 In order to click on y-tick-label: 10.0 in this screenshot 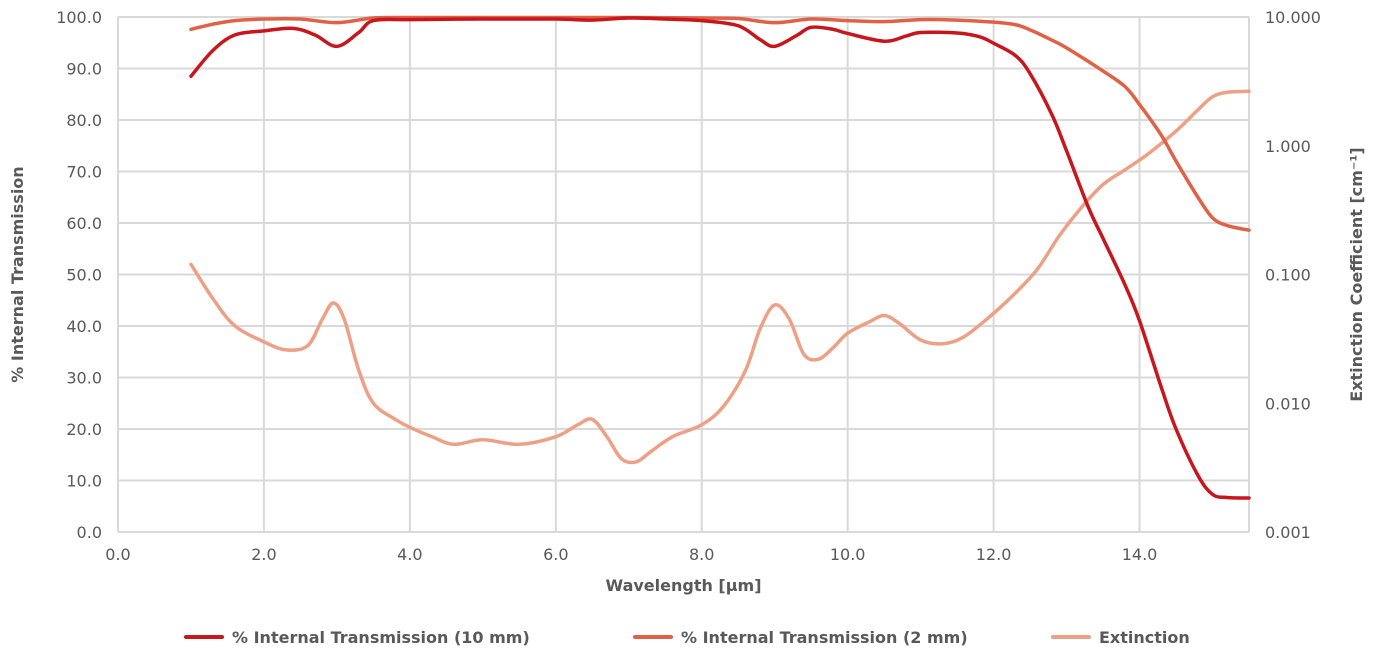, I will do `click(84, 481)`.